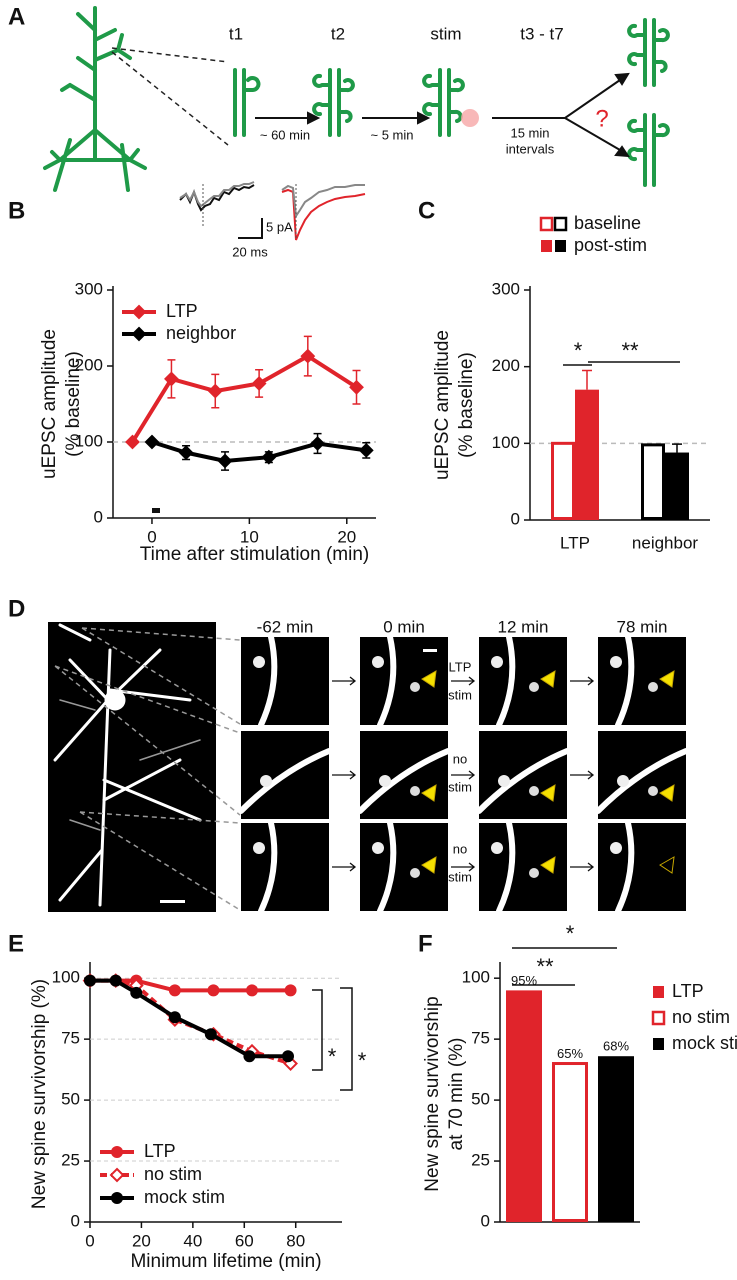 This screenshot has width=737, height=1280. Describe the element at coordinates (254, 554) in the screenshot. I see `x-axis-label: Time after stimulation (min)` at that location.